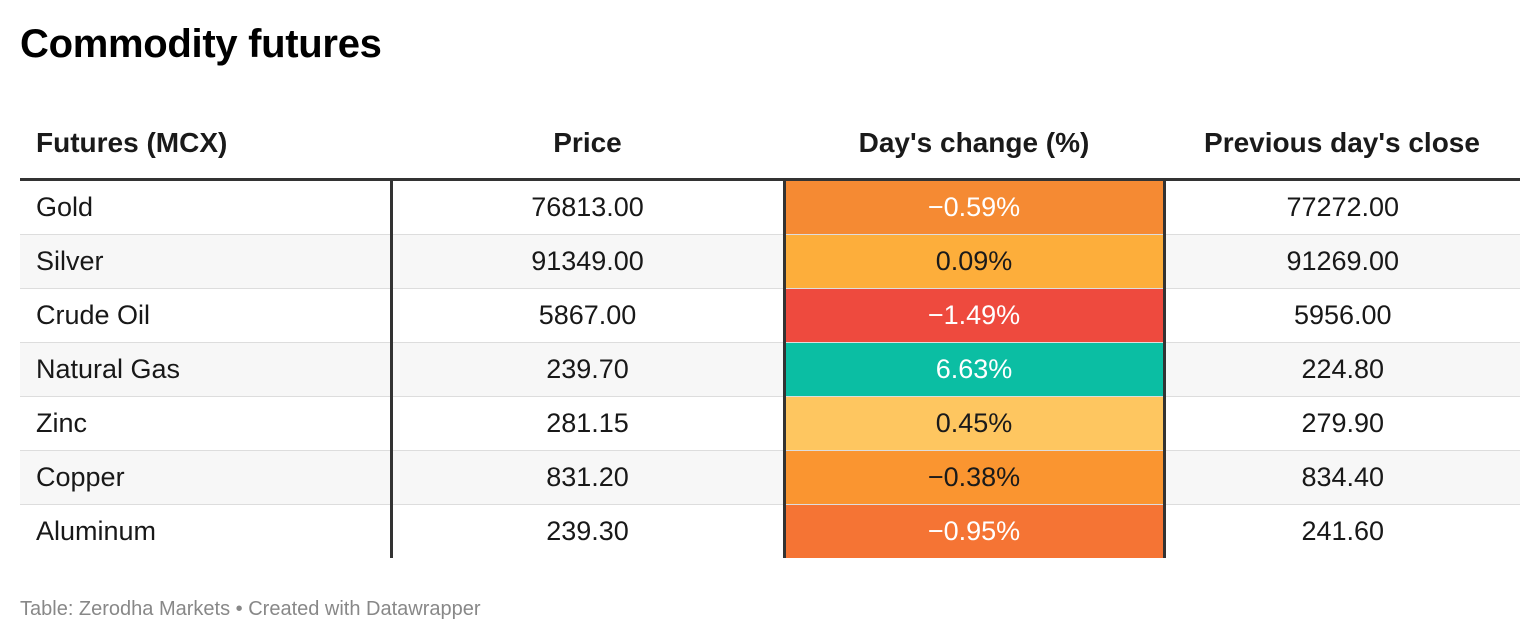 This screenshot has width=1540, height=644. What do you see at coordinates (587, 144) in the screenshot?
I see `column-header-price: Price` at bounding box center [587, 144].